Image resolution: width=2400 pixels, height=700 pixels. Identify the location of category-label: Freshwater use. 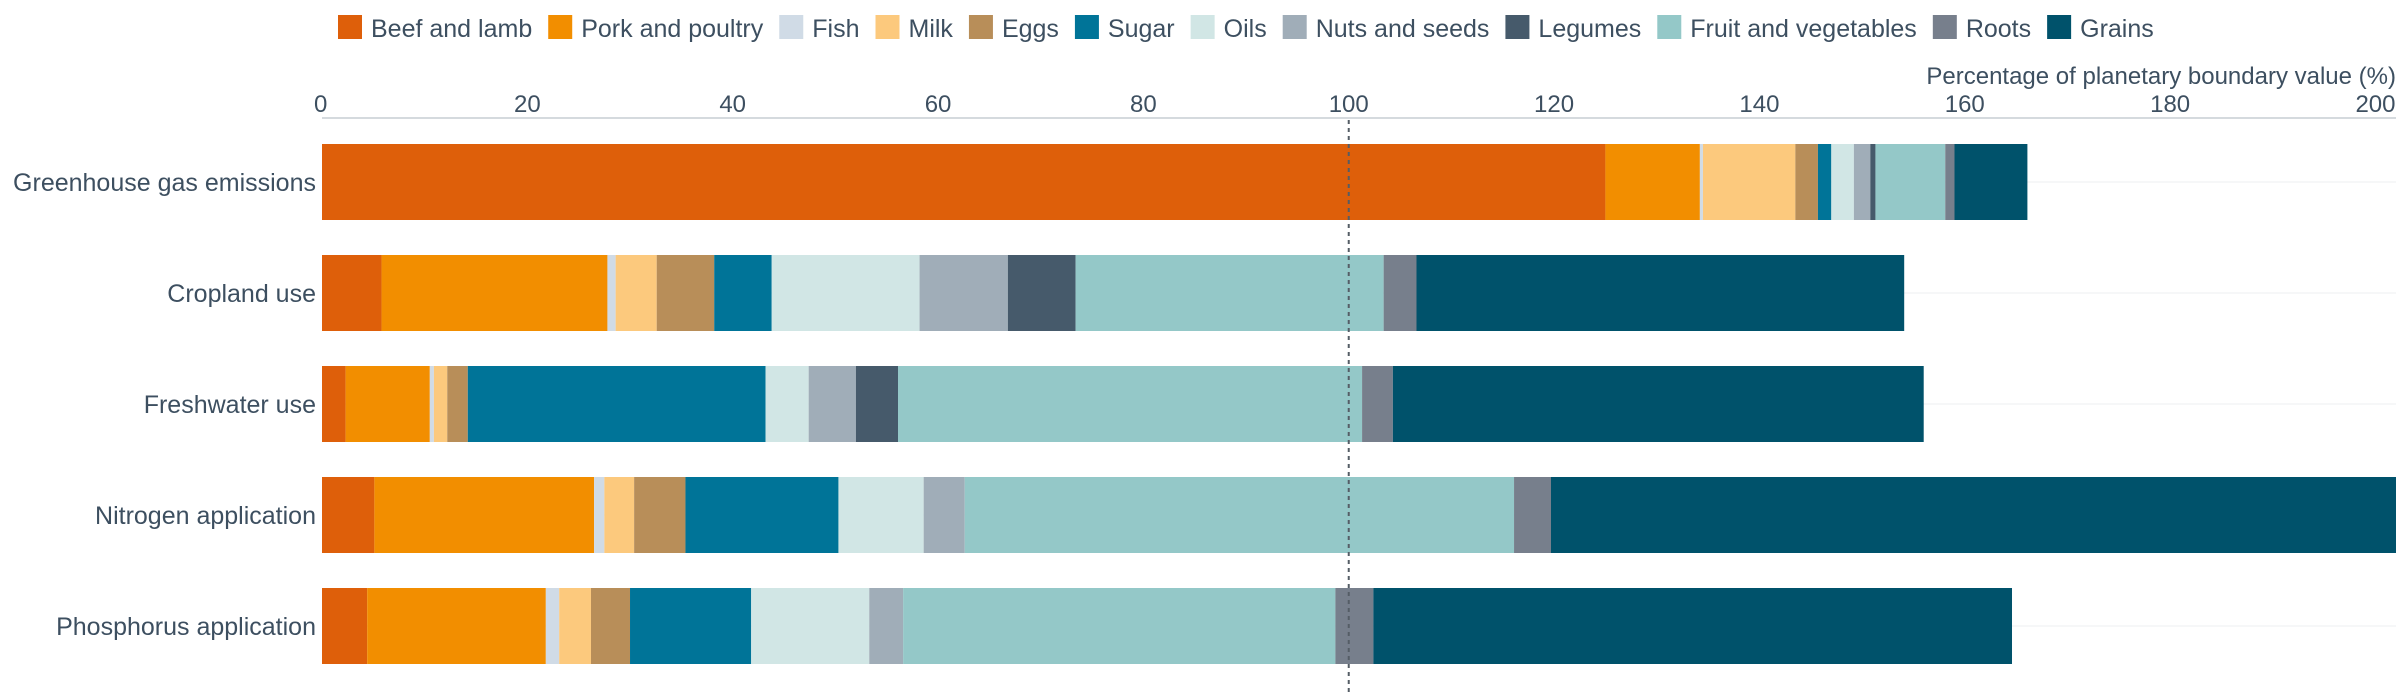
(230, 405).